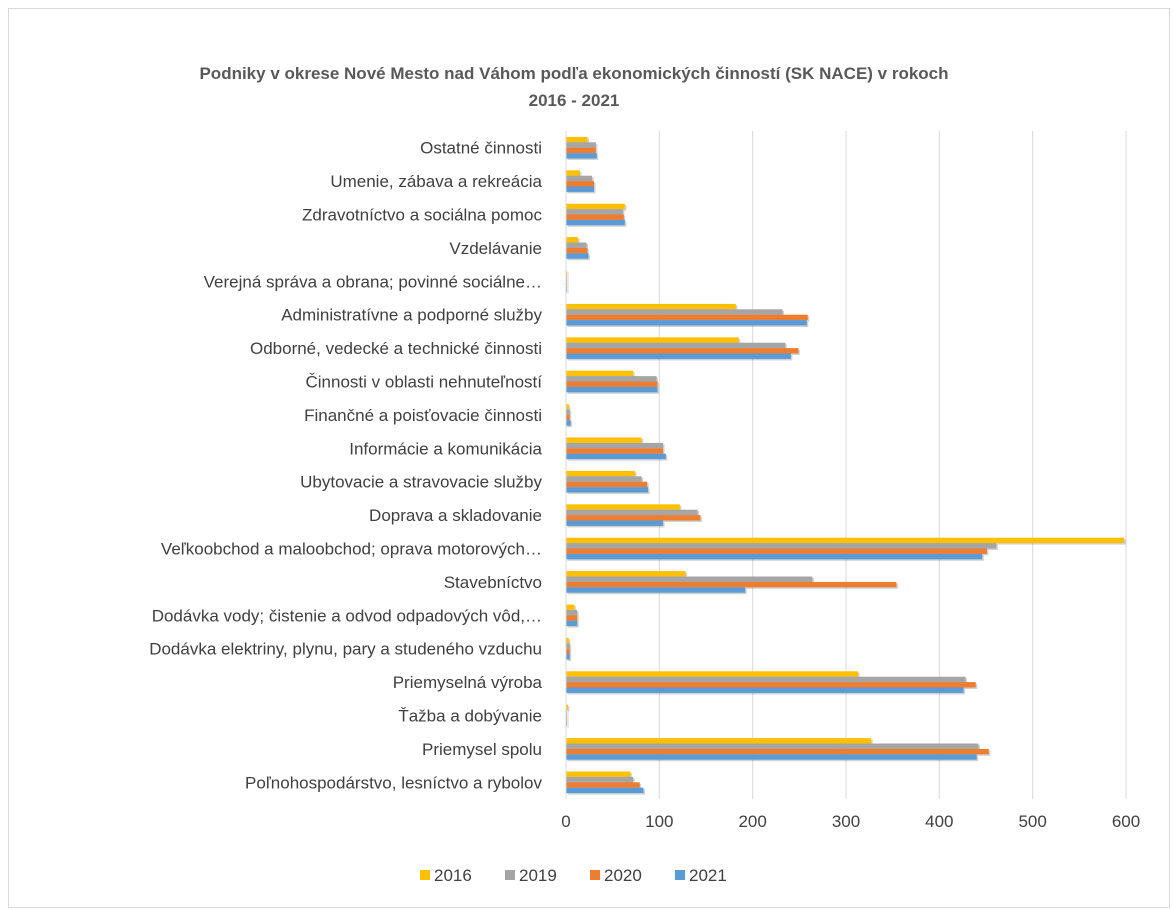  Describe the element at coordinates (574, 100) in the screenshot. I see `chart-title-line: 2016 - 2021` at that location.